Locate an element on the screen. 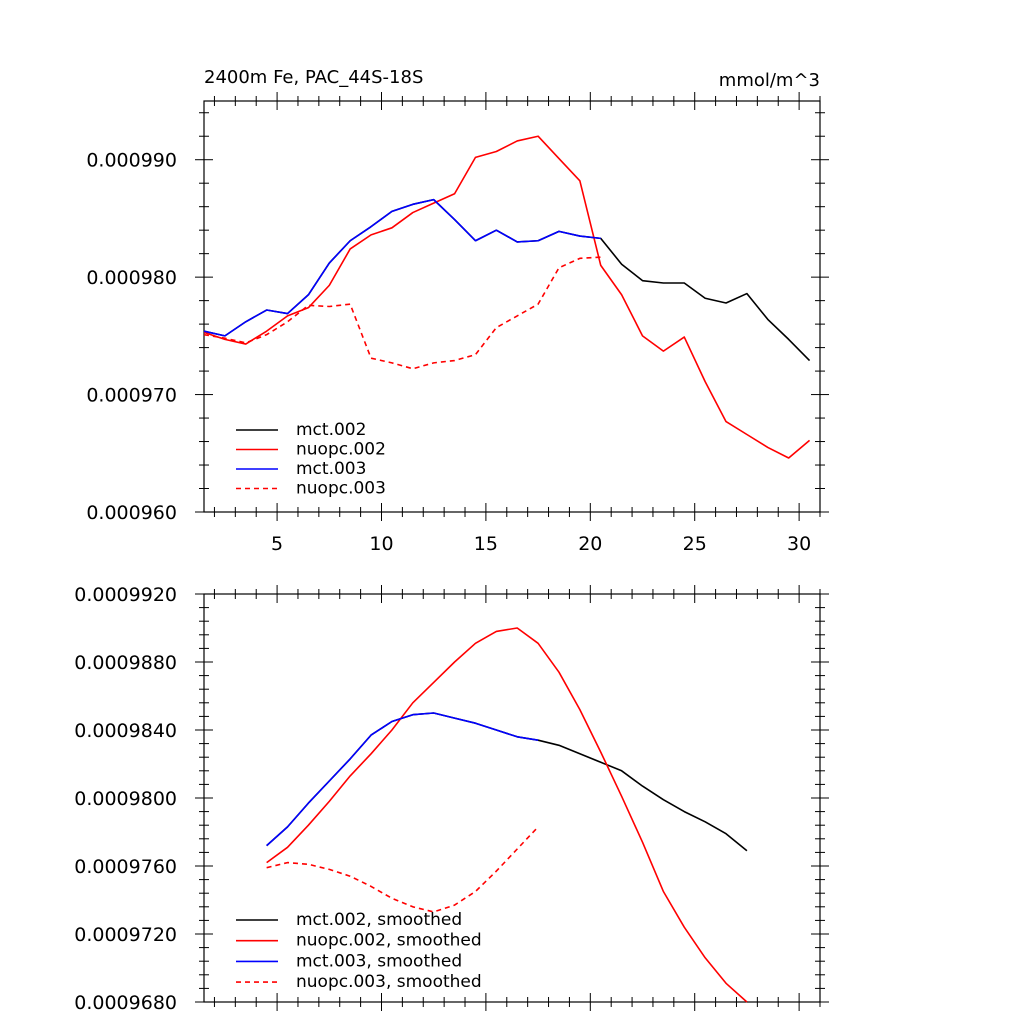 This screenshot has width=1024, height=1024. y-tick-label: 0.0009680 is located at coordinates (125, 1003).